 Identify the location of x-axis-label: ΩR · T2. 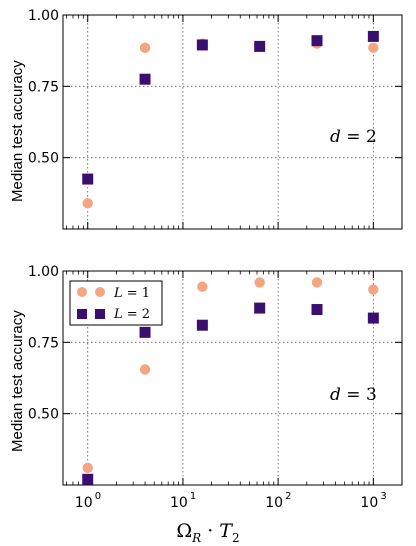
(207, 532).